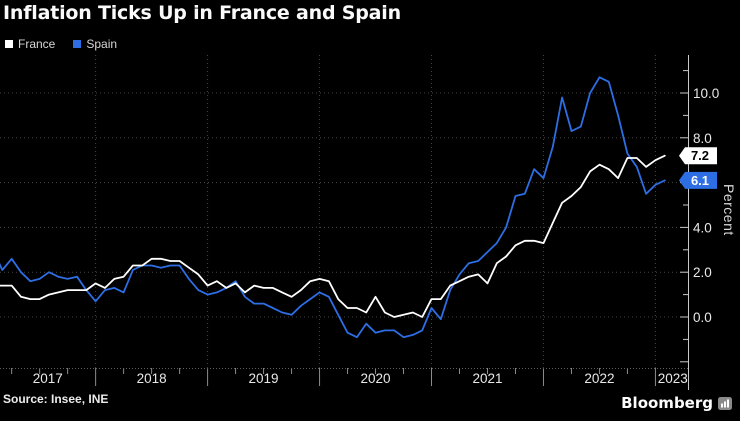  What do you see at coordinates (202, 13) in the screenshot?
I see `chart-title: Inflation Ticks Up in France and Spain` at bounding box center [202, 13].